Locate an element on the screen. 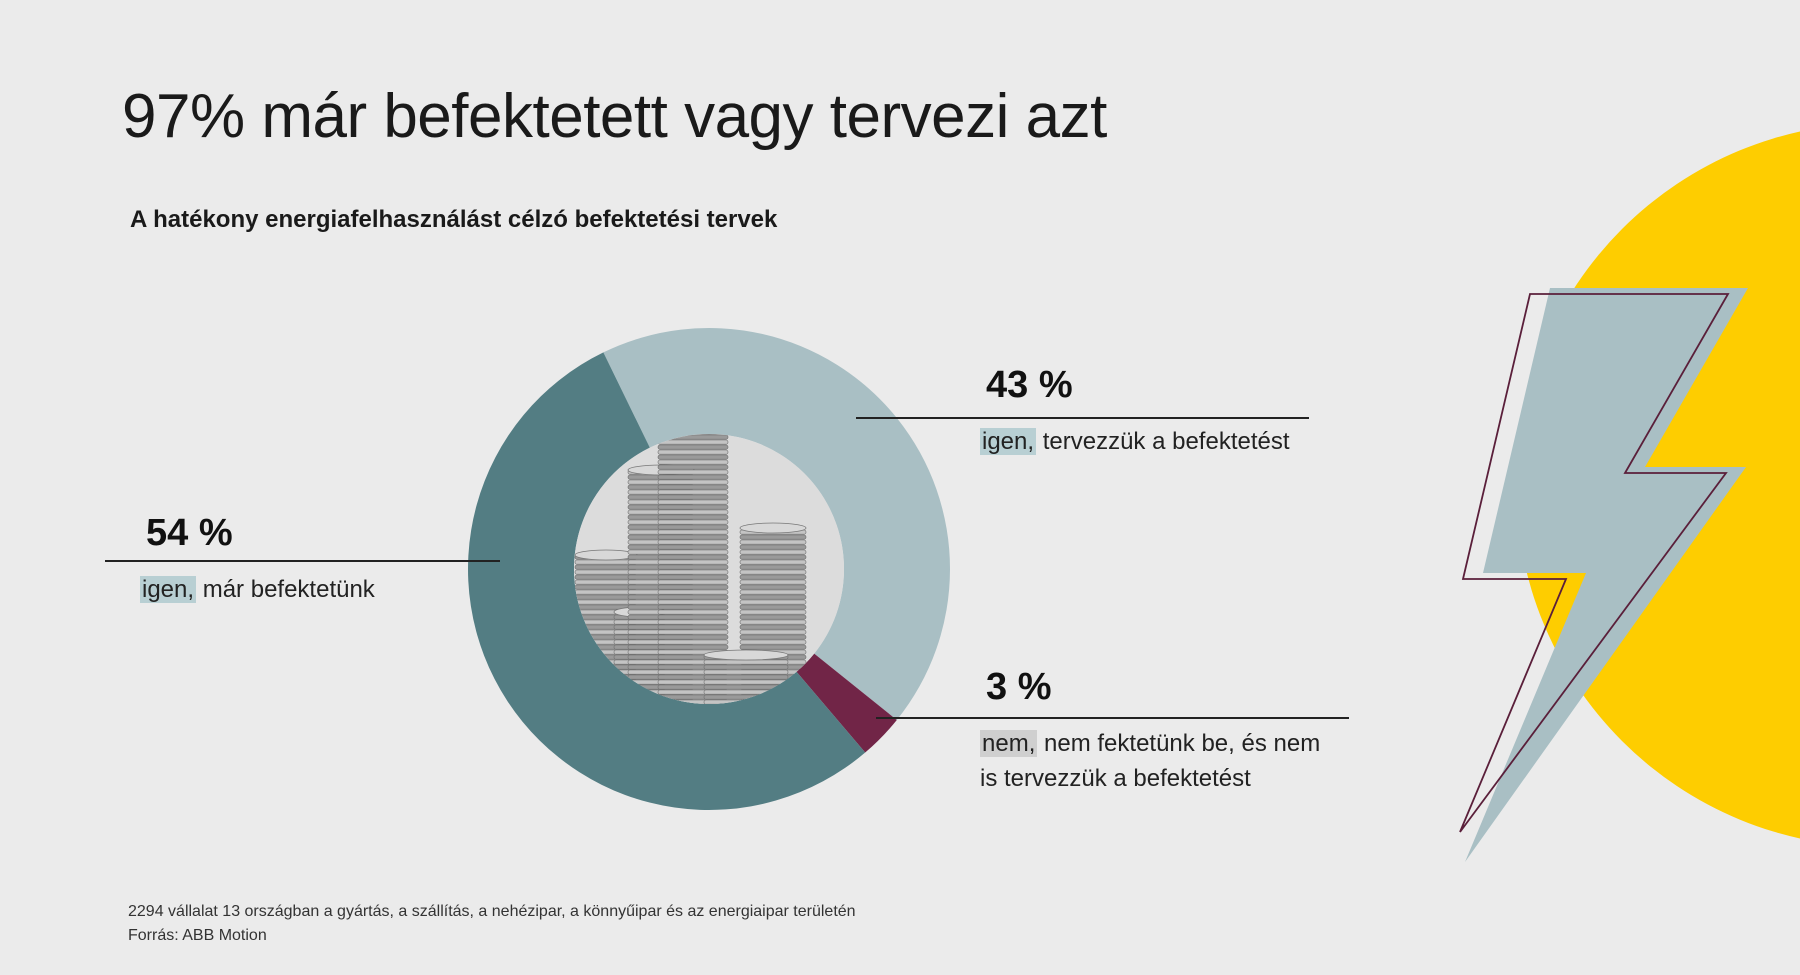 The width and height of the screenshot is (1800, 975). footnote-source: Forrás: ABB Motion is located at coordinates (197, 935).